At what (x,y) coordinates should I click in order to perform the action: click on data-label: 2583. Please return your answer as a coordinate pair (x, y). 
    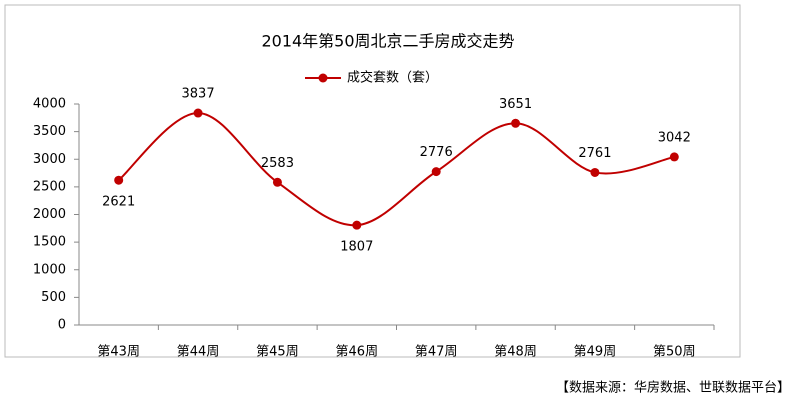
    Looking at the image, I should click on (277, 163).